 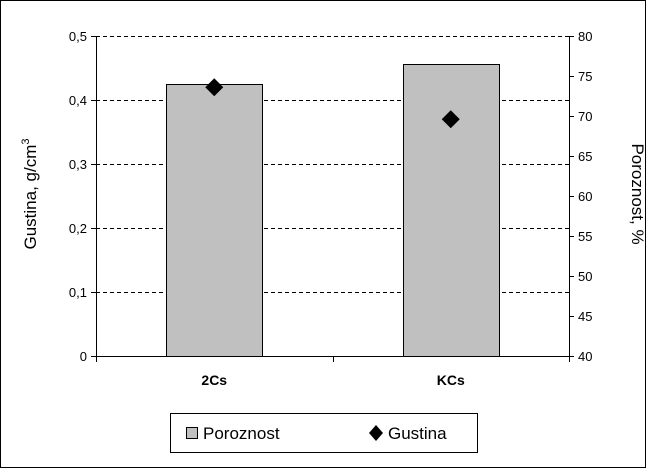 I want to click on y-left-tick-label: 0,2, so click(x=78, y=228).